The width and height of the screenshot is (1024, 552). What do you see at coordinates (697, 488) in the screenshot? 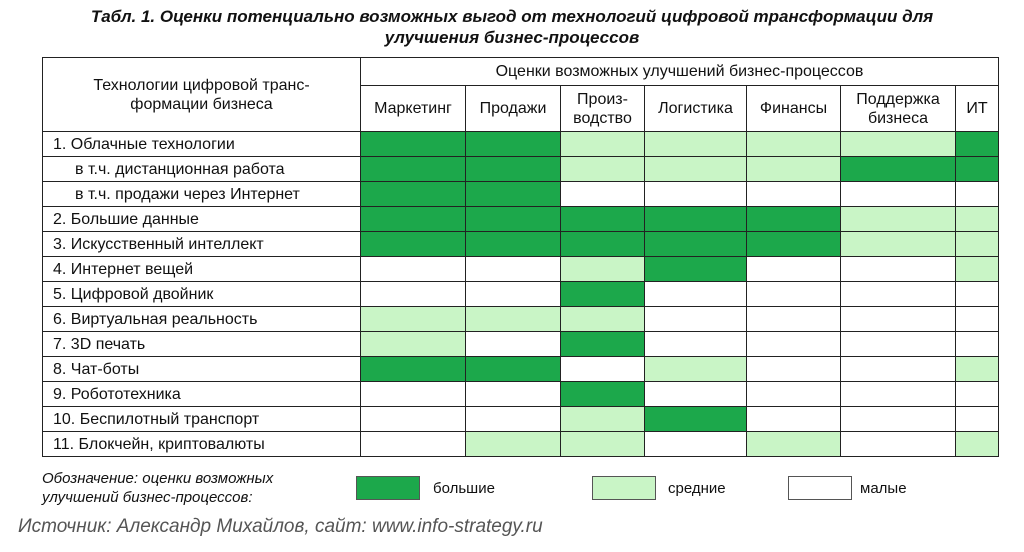
I see `legend-label: средние` at bounding box center [697, 488].